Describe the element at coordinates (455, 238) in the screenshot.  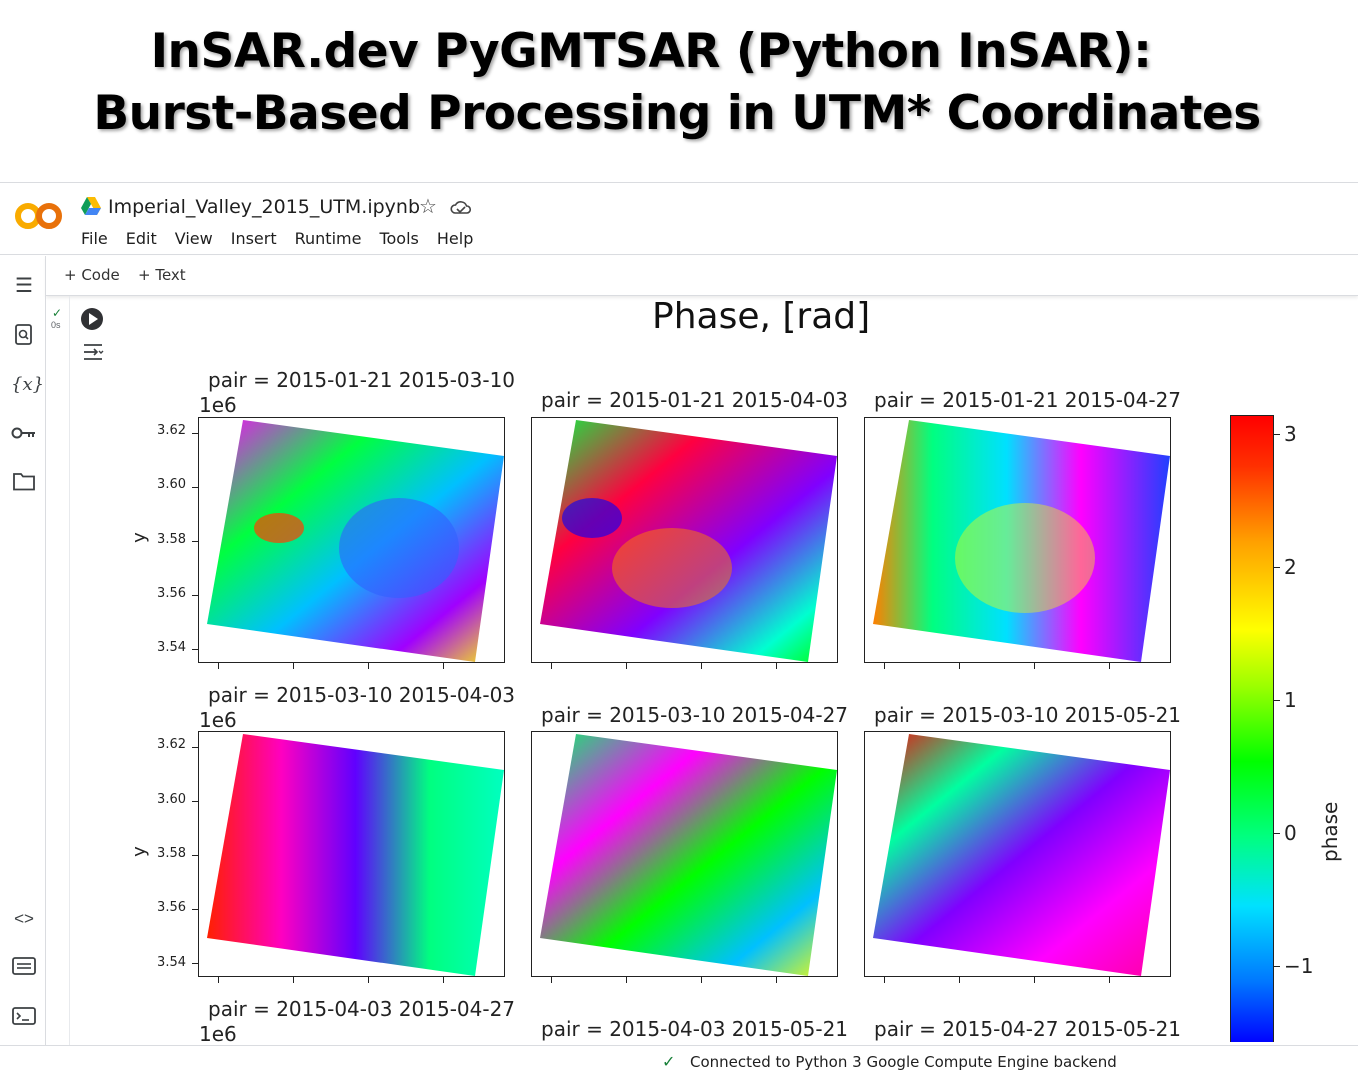
I see `menu-help: Help` at that location.